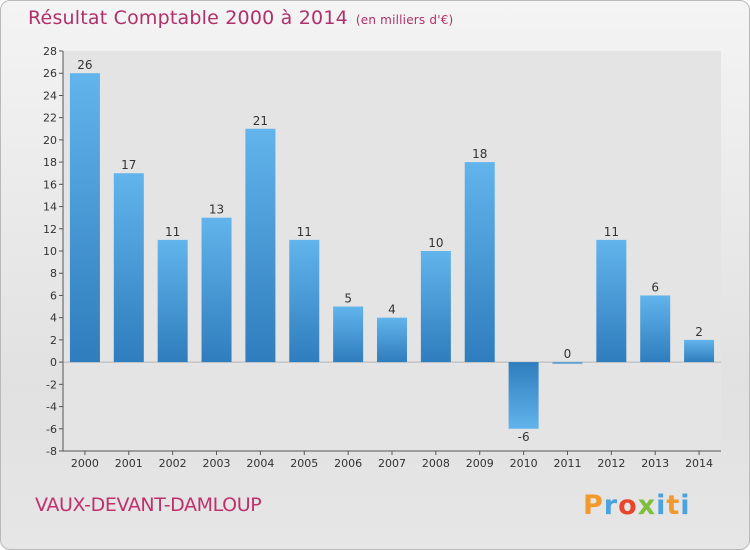  I want to click on data-label-2007: 4, so click(392, 310).